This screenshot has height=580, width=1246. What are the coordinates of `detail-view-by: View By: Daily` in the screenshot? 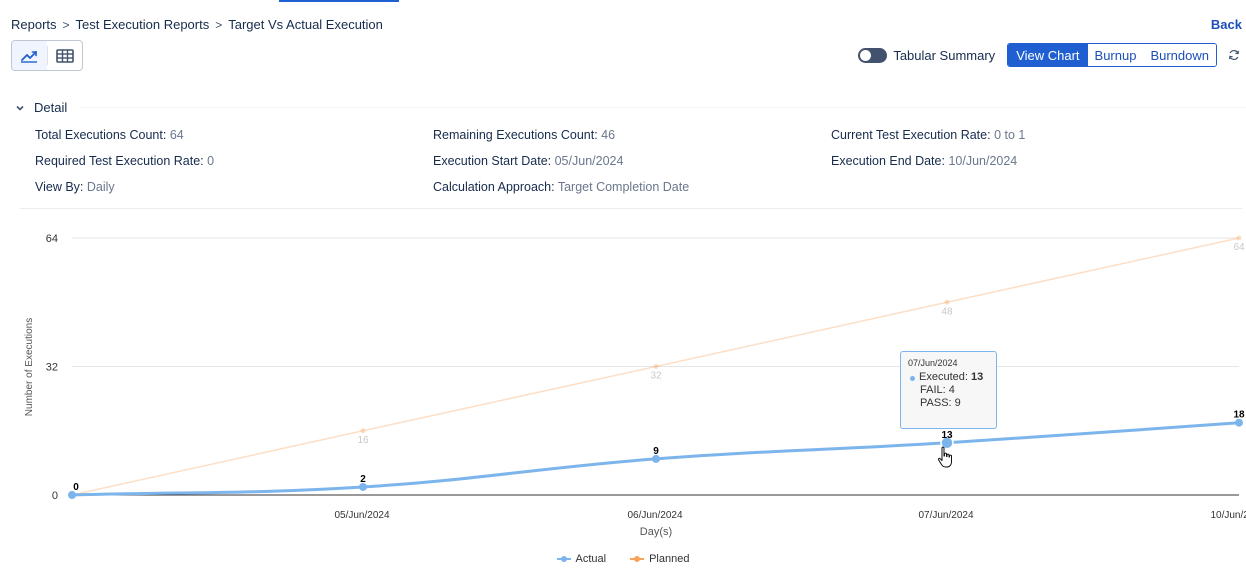 It's located at (75, 187).